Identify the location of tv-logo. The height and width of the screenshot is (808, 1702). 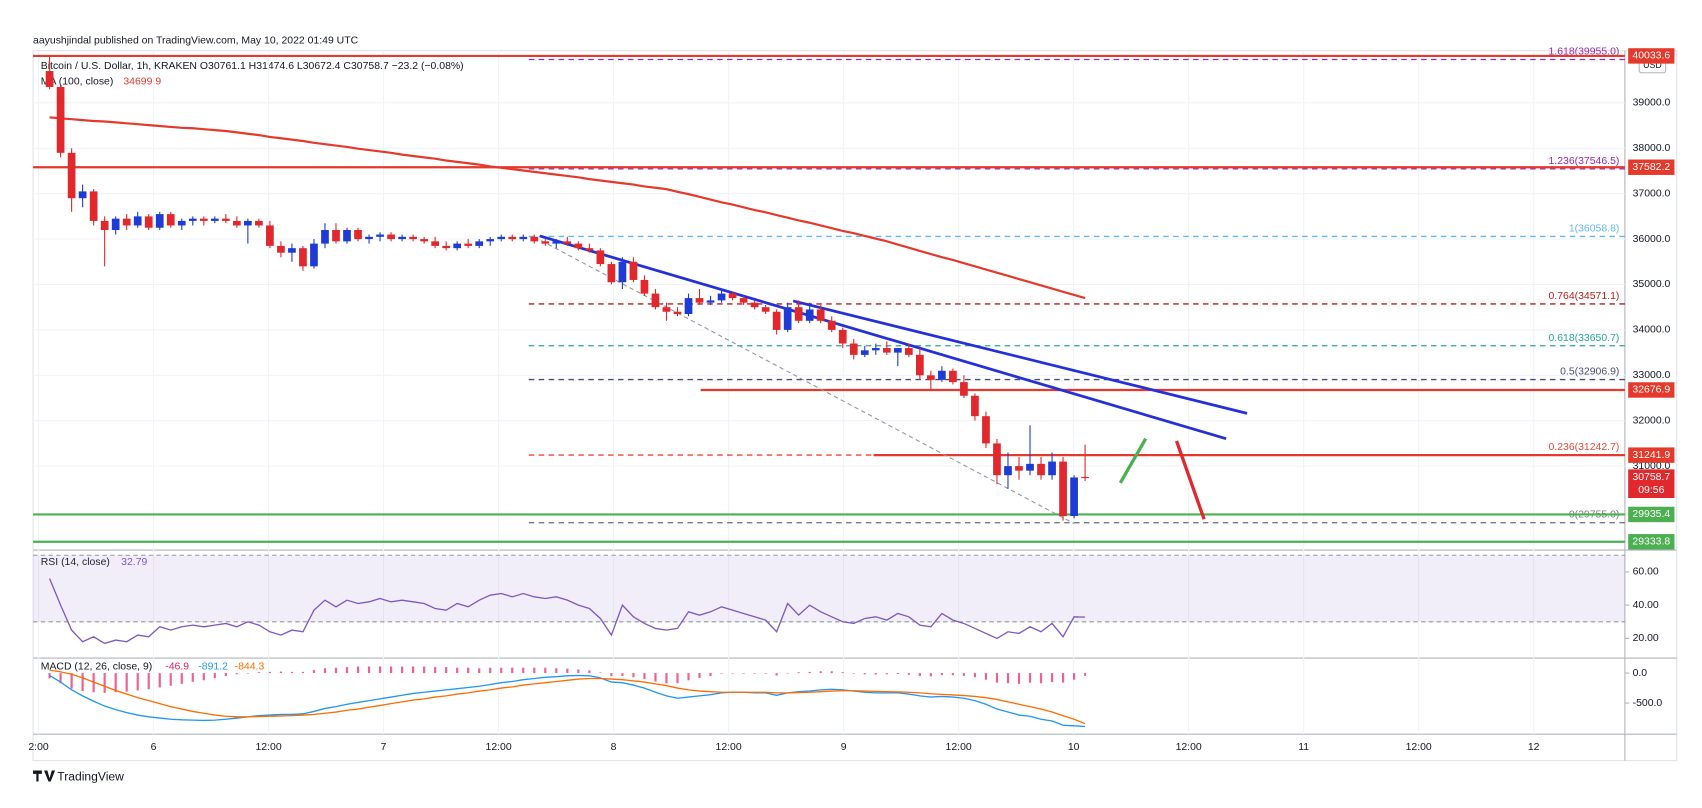
(44, 776).